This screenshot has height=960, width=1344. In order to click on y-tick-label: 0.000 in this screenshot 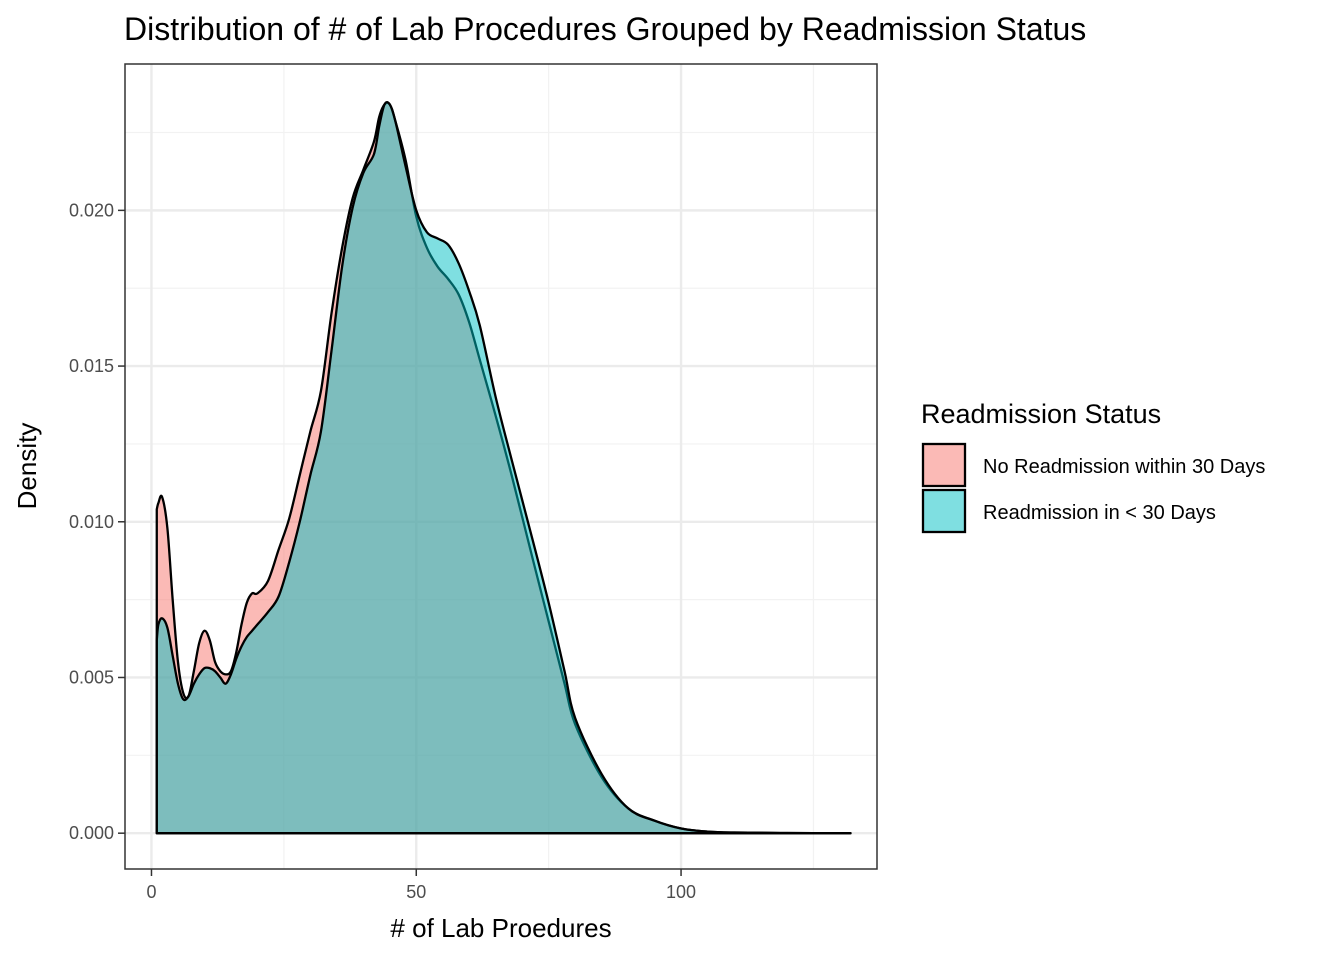, I will do `click(91, 833)`.